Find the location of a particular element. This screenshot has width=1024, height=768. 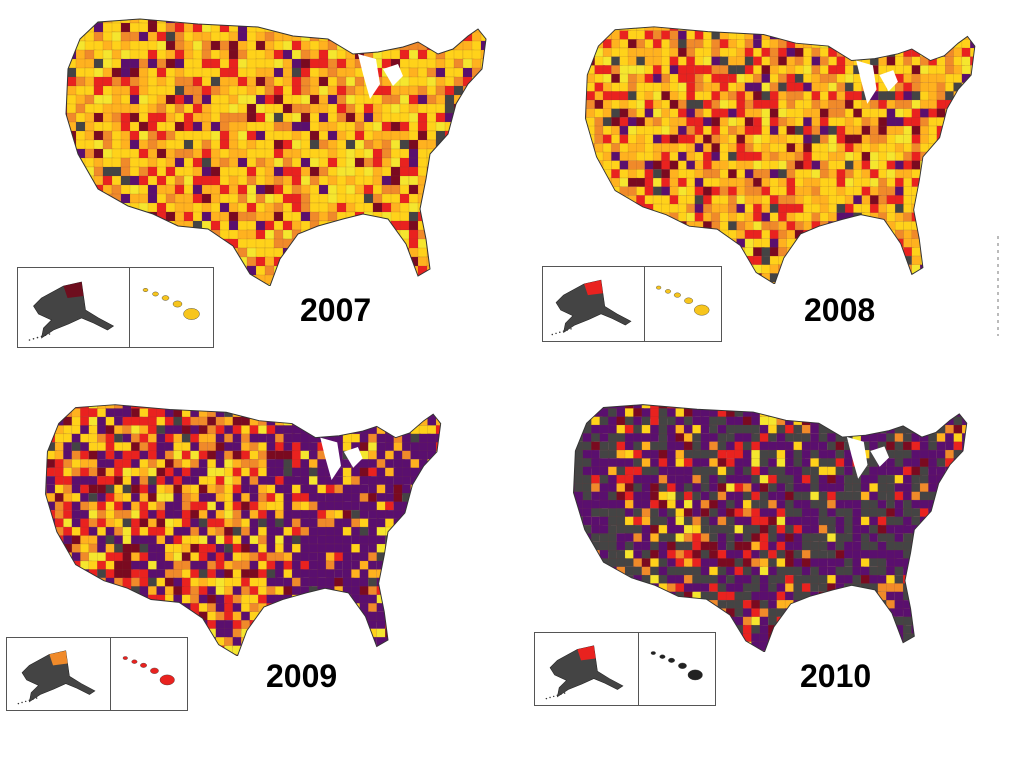

alaska-inset-2010 is located at coordinates (586, 669).